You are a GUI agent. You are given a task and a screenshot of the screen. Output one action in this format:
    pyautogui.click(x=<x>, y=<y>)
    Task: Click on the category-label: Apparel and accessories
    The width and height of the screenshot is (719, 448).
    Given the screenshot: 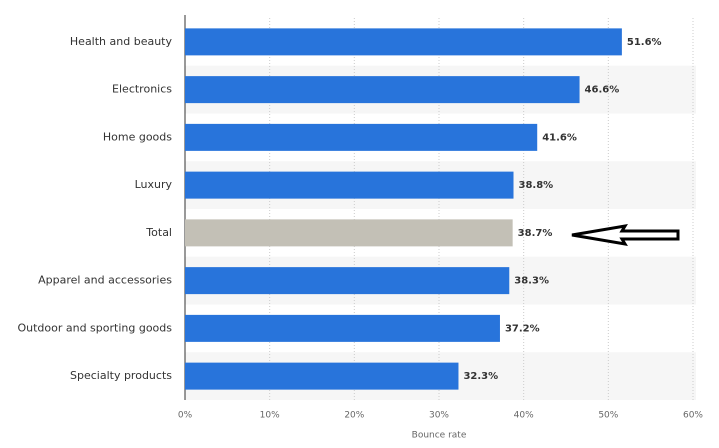 What is the action you would take?
    pyautogui.click(x=105, y=280)
    